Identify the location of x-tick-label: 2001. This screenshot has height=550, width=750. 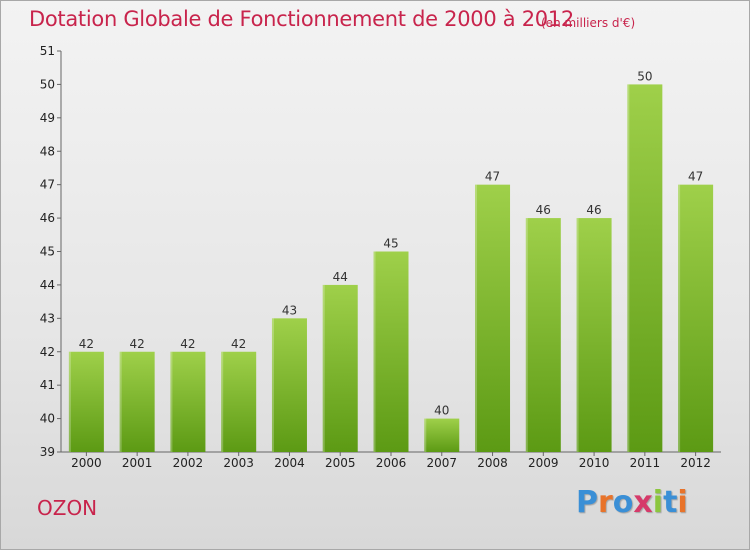
(137, 463).